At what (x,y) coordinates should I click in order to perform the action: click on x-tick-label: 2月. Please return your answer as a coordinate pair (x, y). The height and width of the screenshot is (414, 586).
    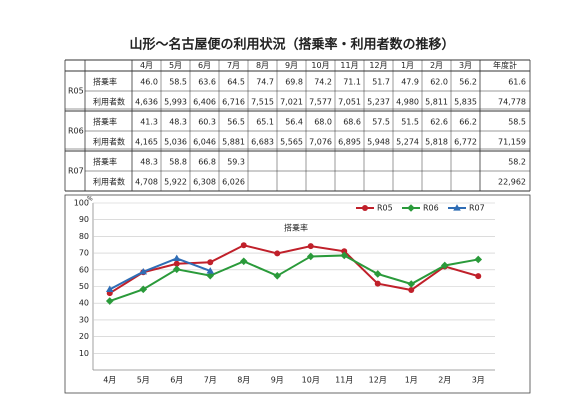
    Looking at the image, I should click on (444, 380).